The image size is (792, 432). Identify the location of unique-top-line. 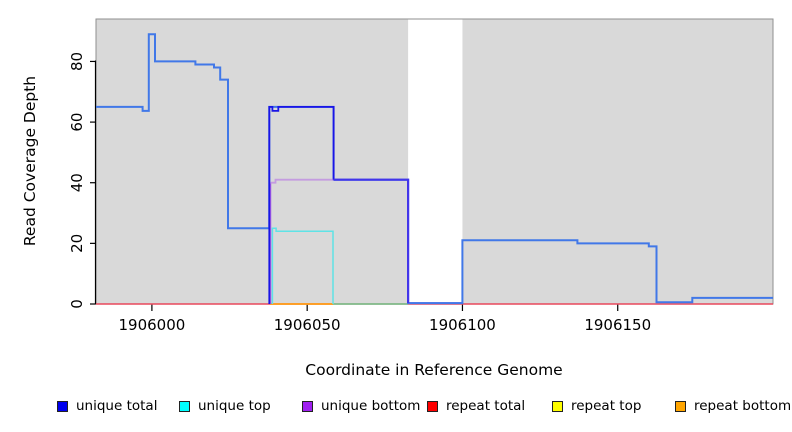
(302, 265).